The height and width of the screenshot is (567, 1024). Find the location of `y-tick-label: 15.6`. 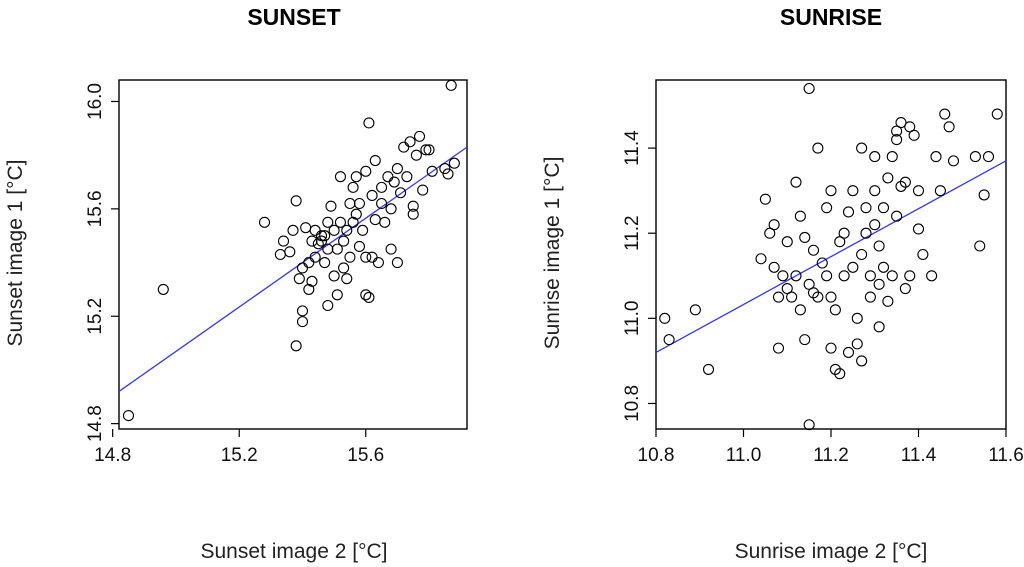

y-tick-label: 15.6 is located at coordinates (95, 208).